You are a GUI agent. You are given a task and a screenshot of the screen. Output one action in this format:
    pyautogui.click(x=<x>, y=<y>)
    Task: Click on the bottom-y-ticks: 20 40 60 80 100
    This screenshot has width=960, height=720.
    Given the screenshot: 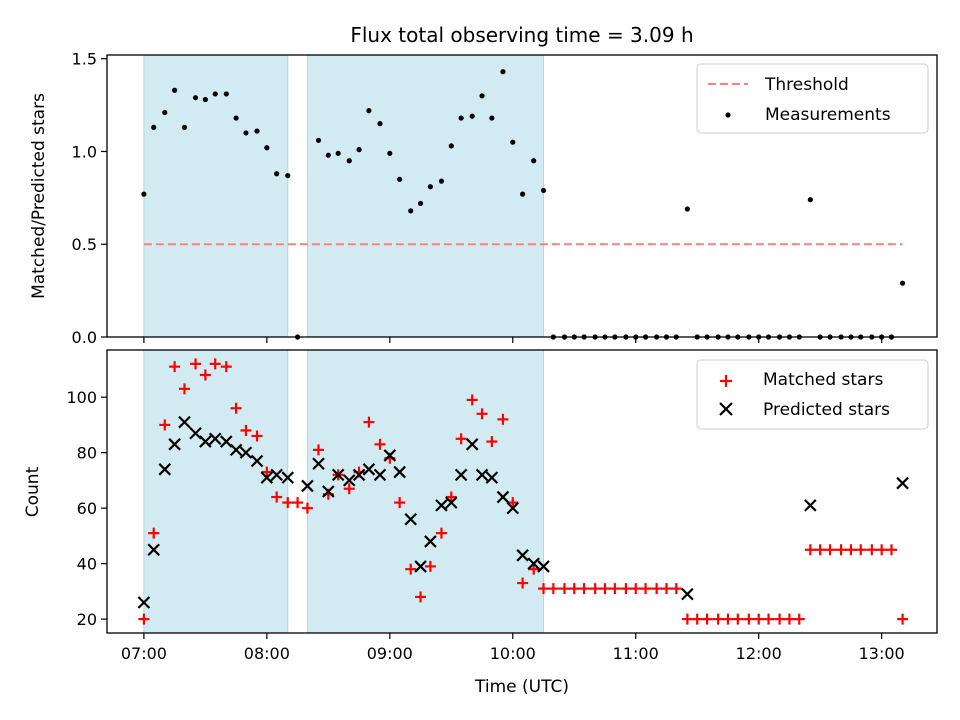 What is the action you would take?
    pyautogui.click(x=86, y=508)
    